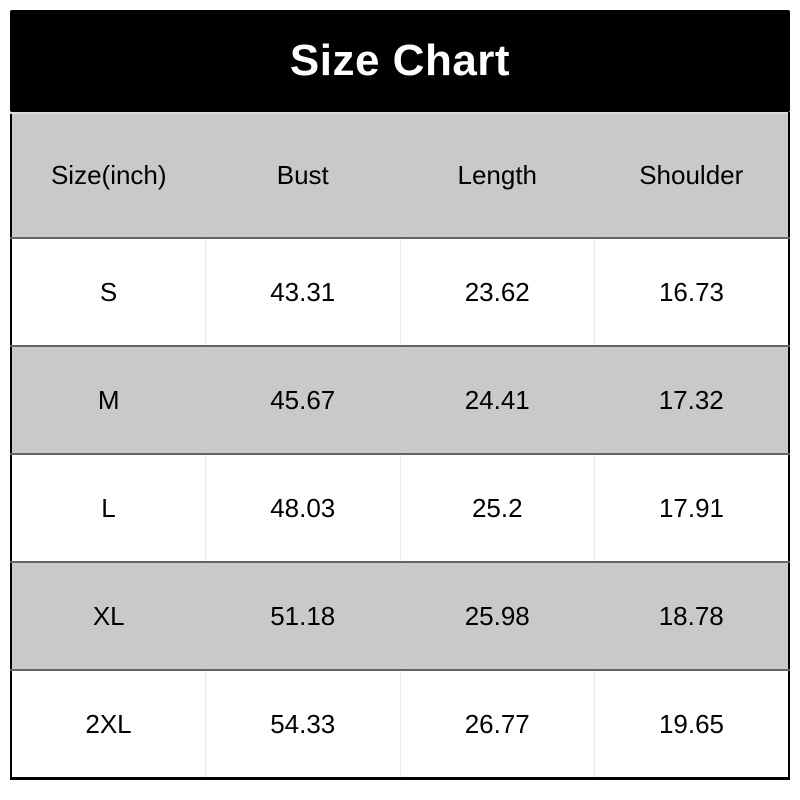  Describe the element at coordinates (691, 175) in the screenshot. I see `column-header-shoulder: Shoulder` at that location.